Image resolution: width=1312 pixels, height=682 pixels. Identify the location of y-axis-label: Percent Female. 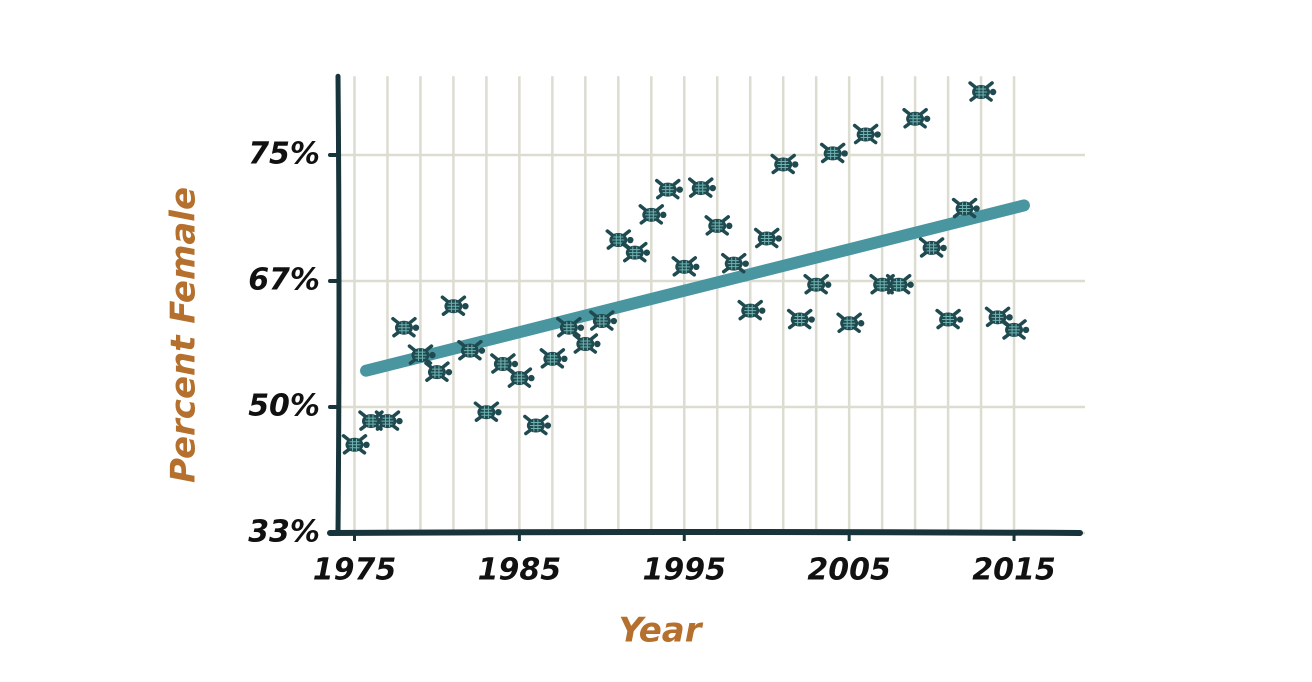
(184, 335).